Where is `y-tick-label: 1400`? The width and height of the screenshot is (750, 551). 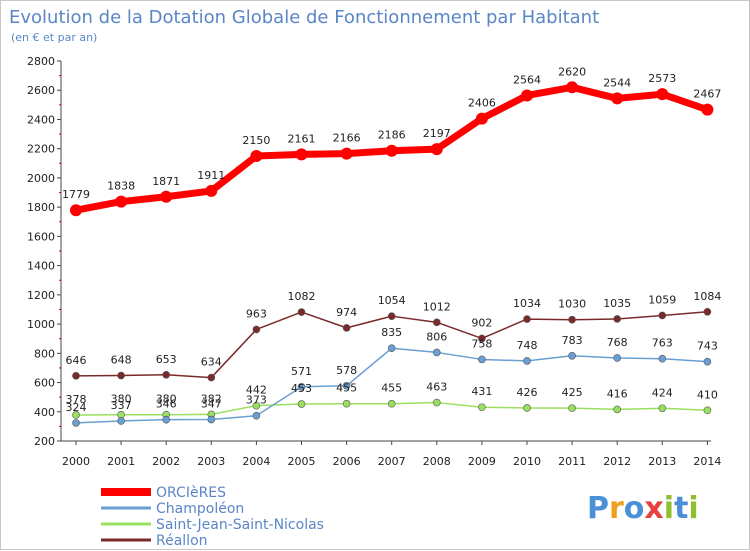 y-tick-label: 1400 is located at coordinates (41, 266).